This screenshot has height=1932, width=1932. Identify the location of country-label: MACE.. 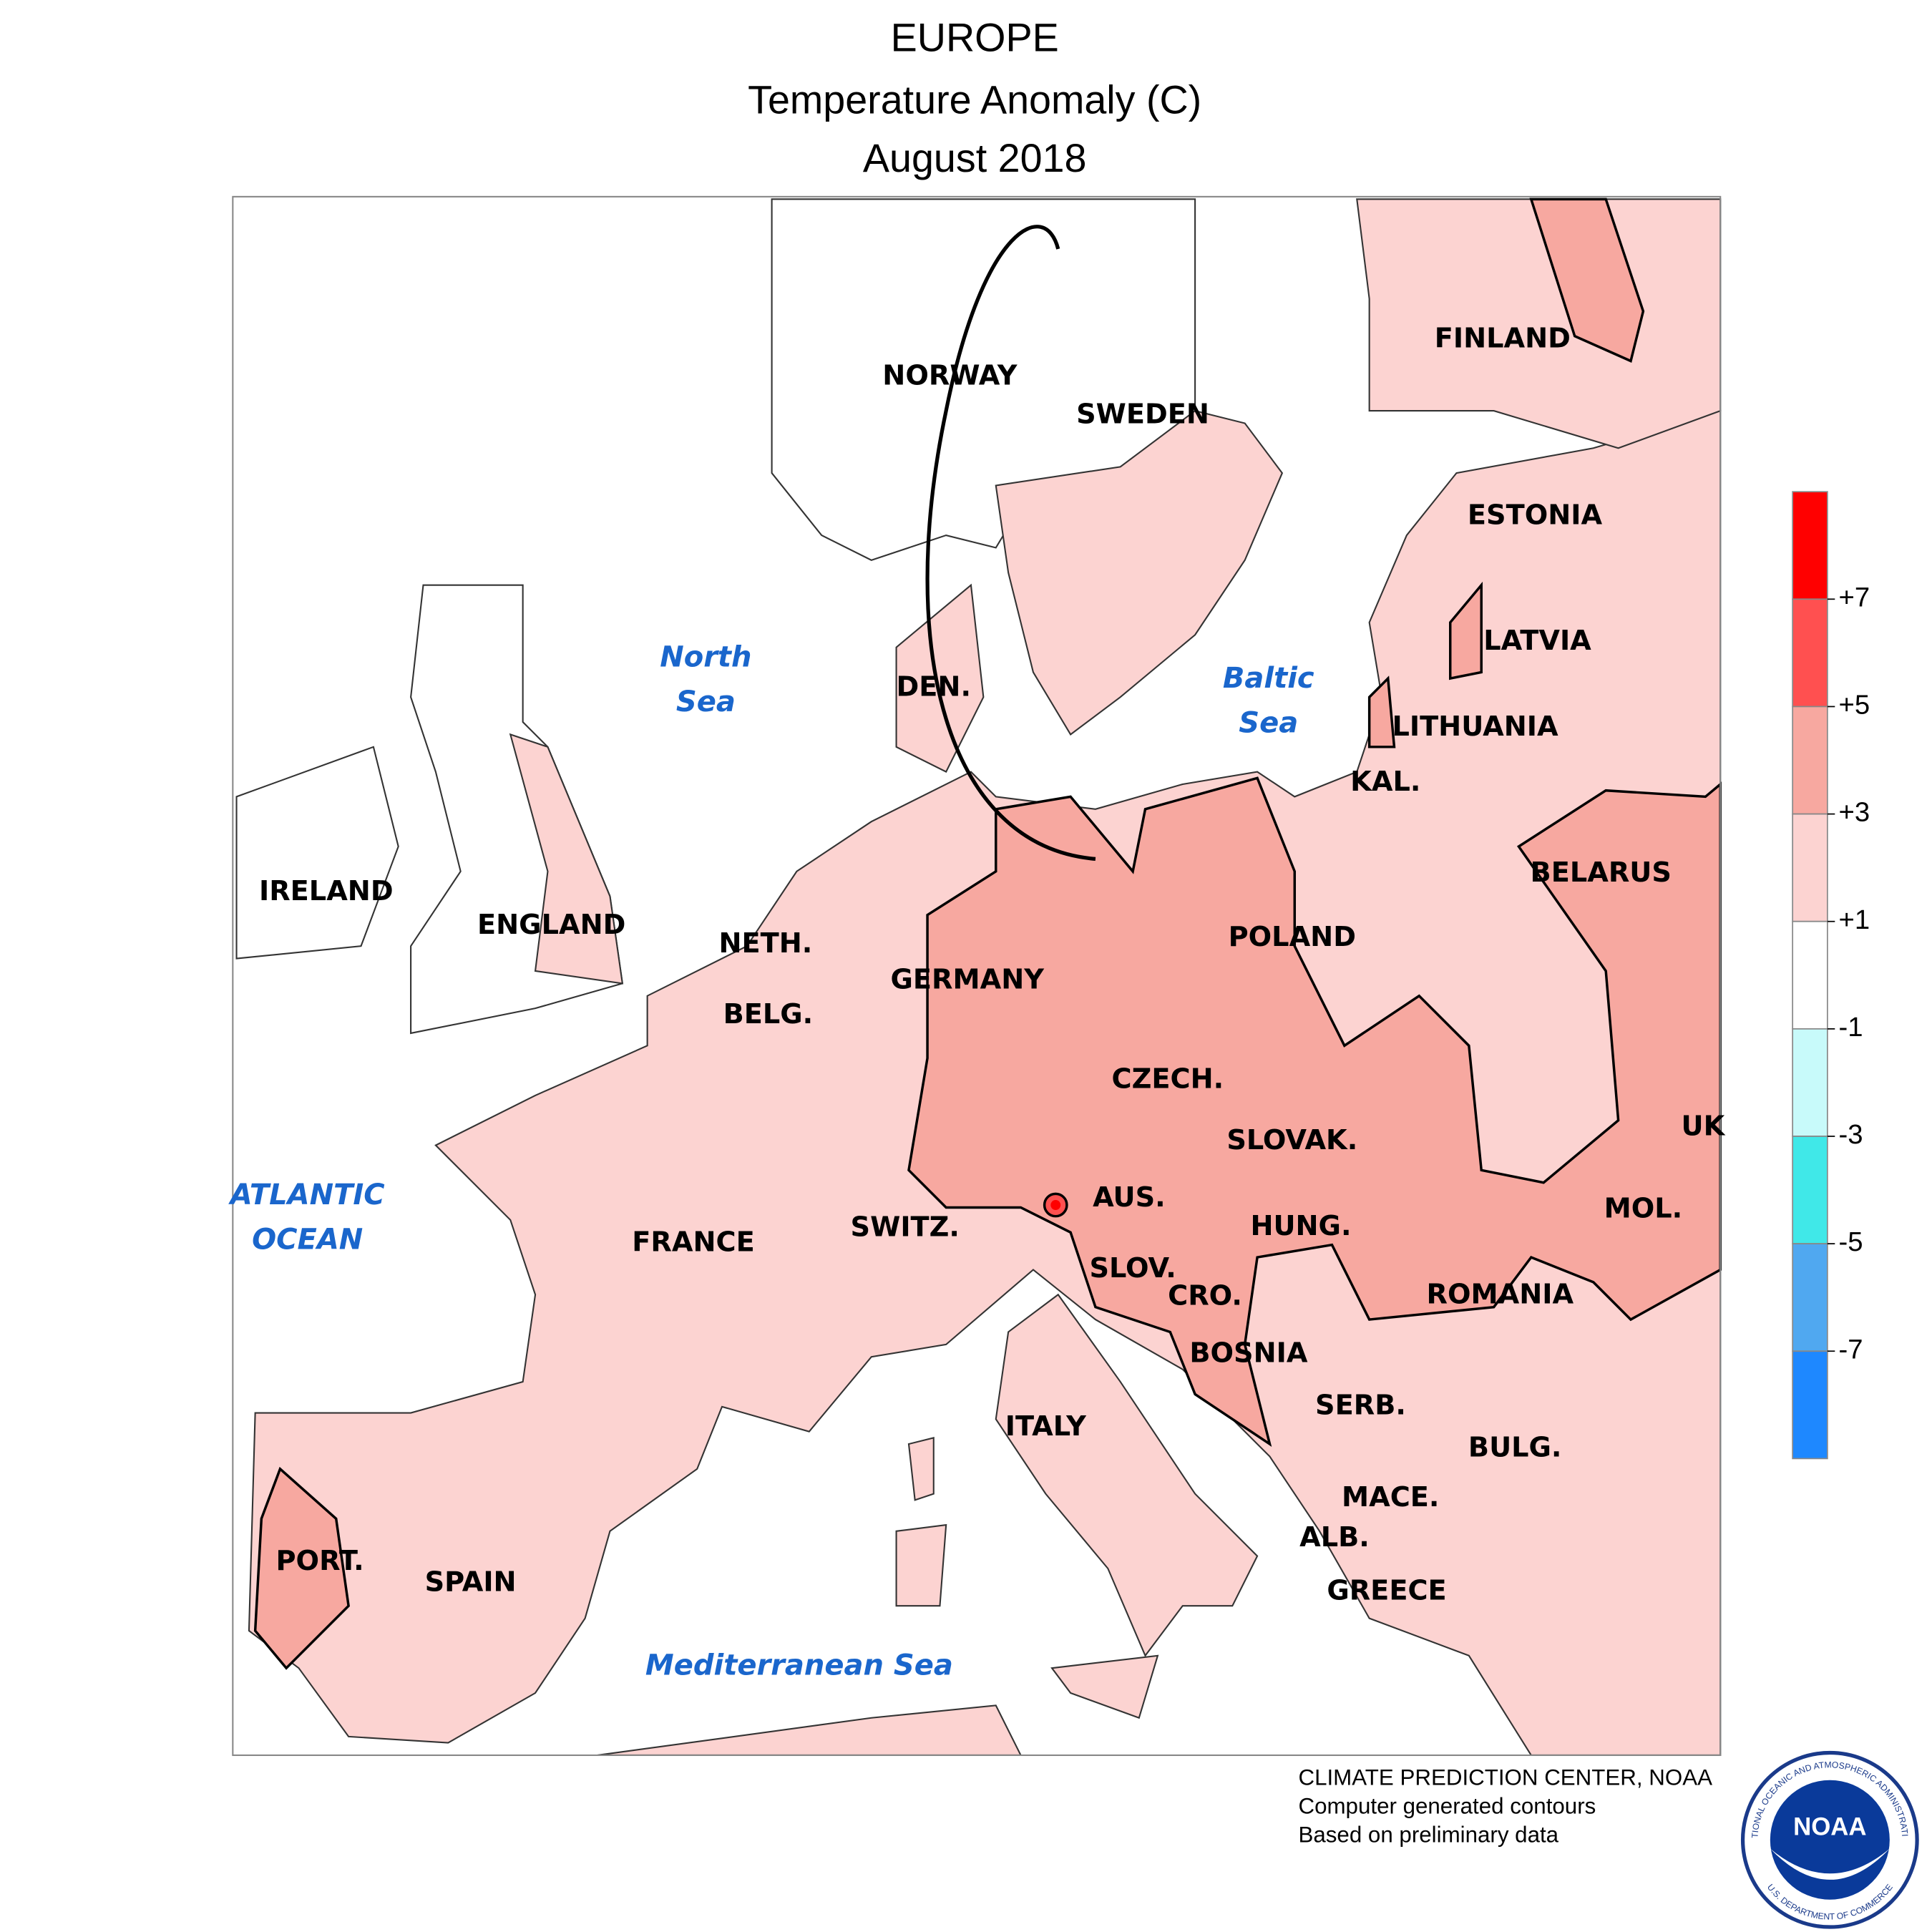
(1390, 1497).